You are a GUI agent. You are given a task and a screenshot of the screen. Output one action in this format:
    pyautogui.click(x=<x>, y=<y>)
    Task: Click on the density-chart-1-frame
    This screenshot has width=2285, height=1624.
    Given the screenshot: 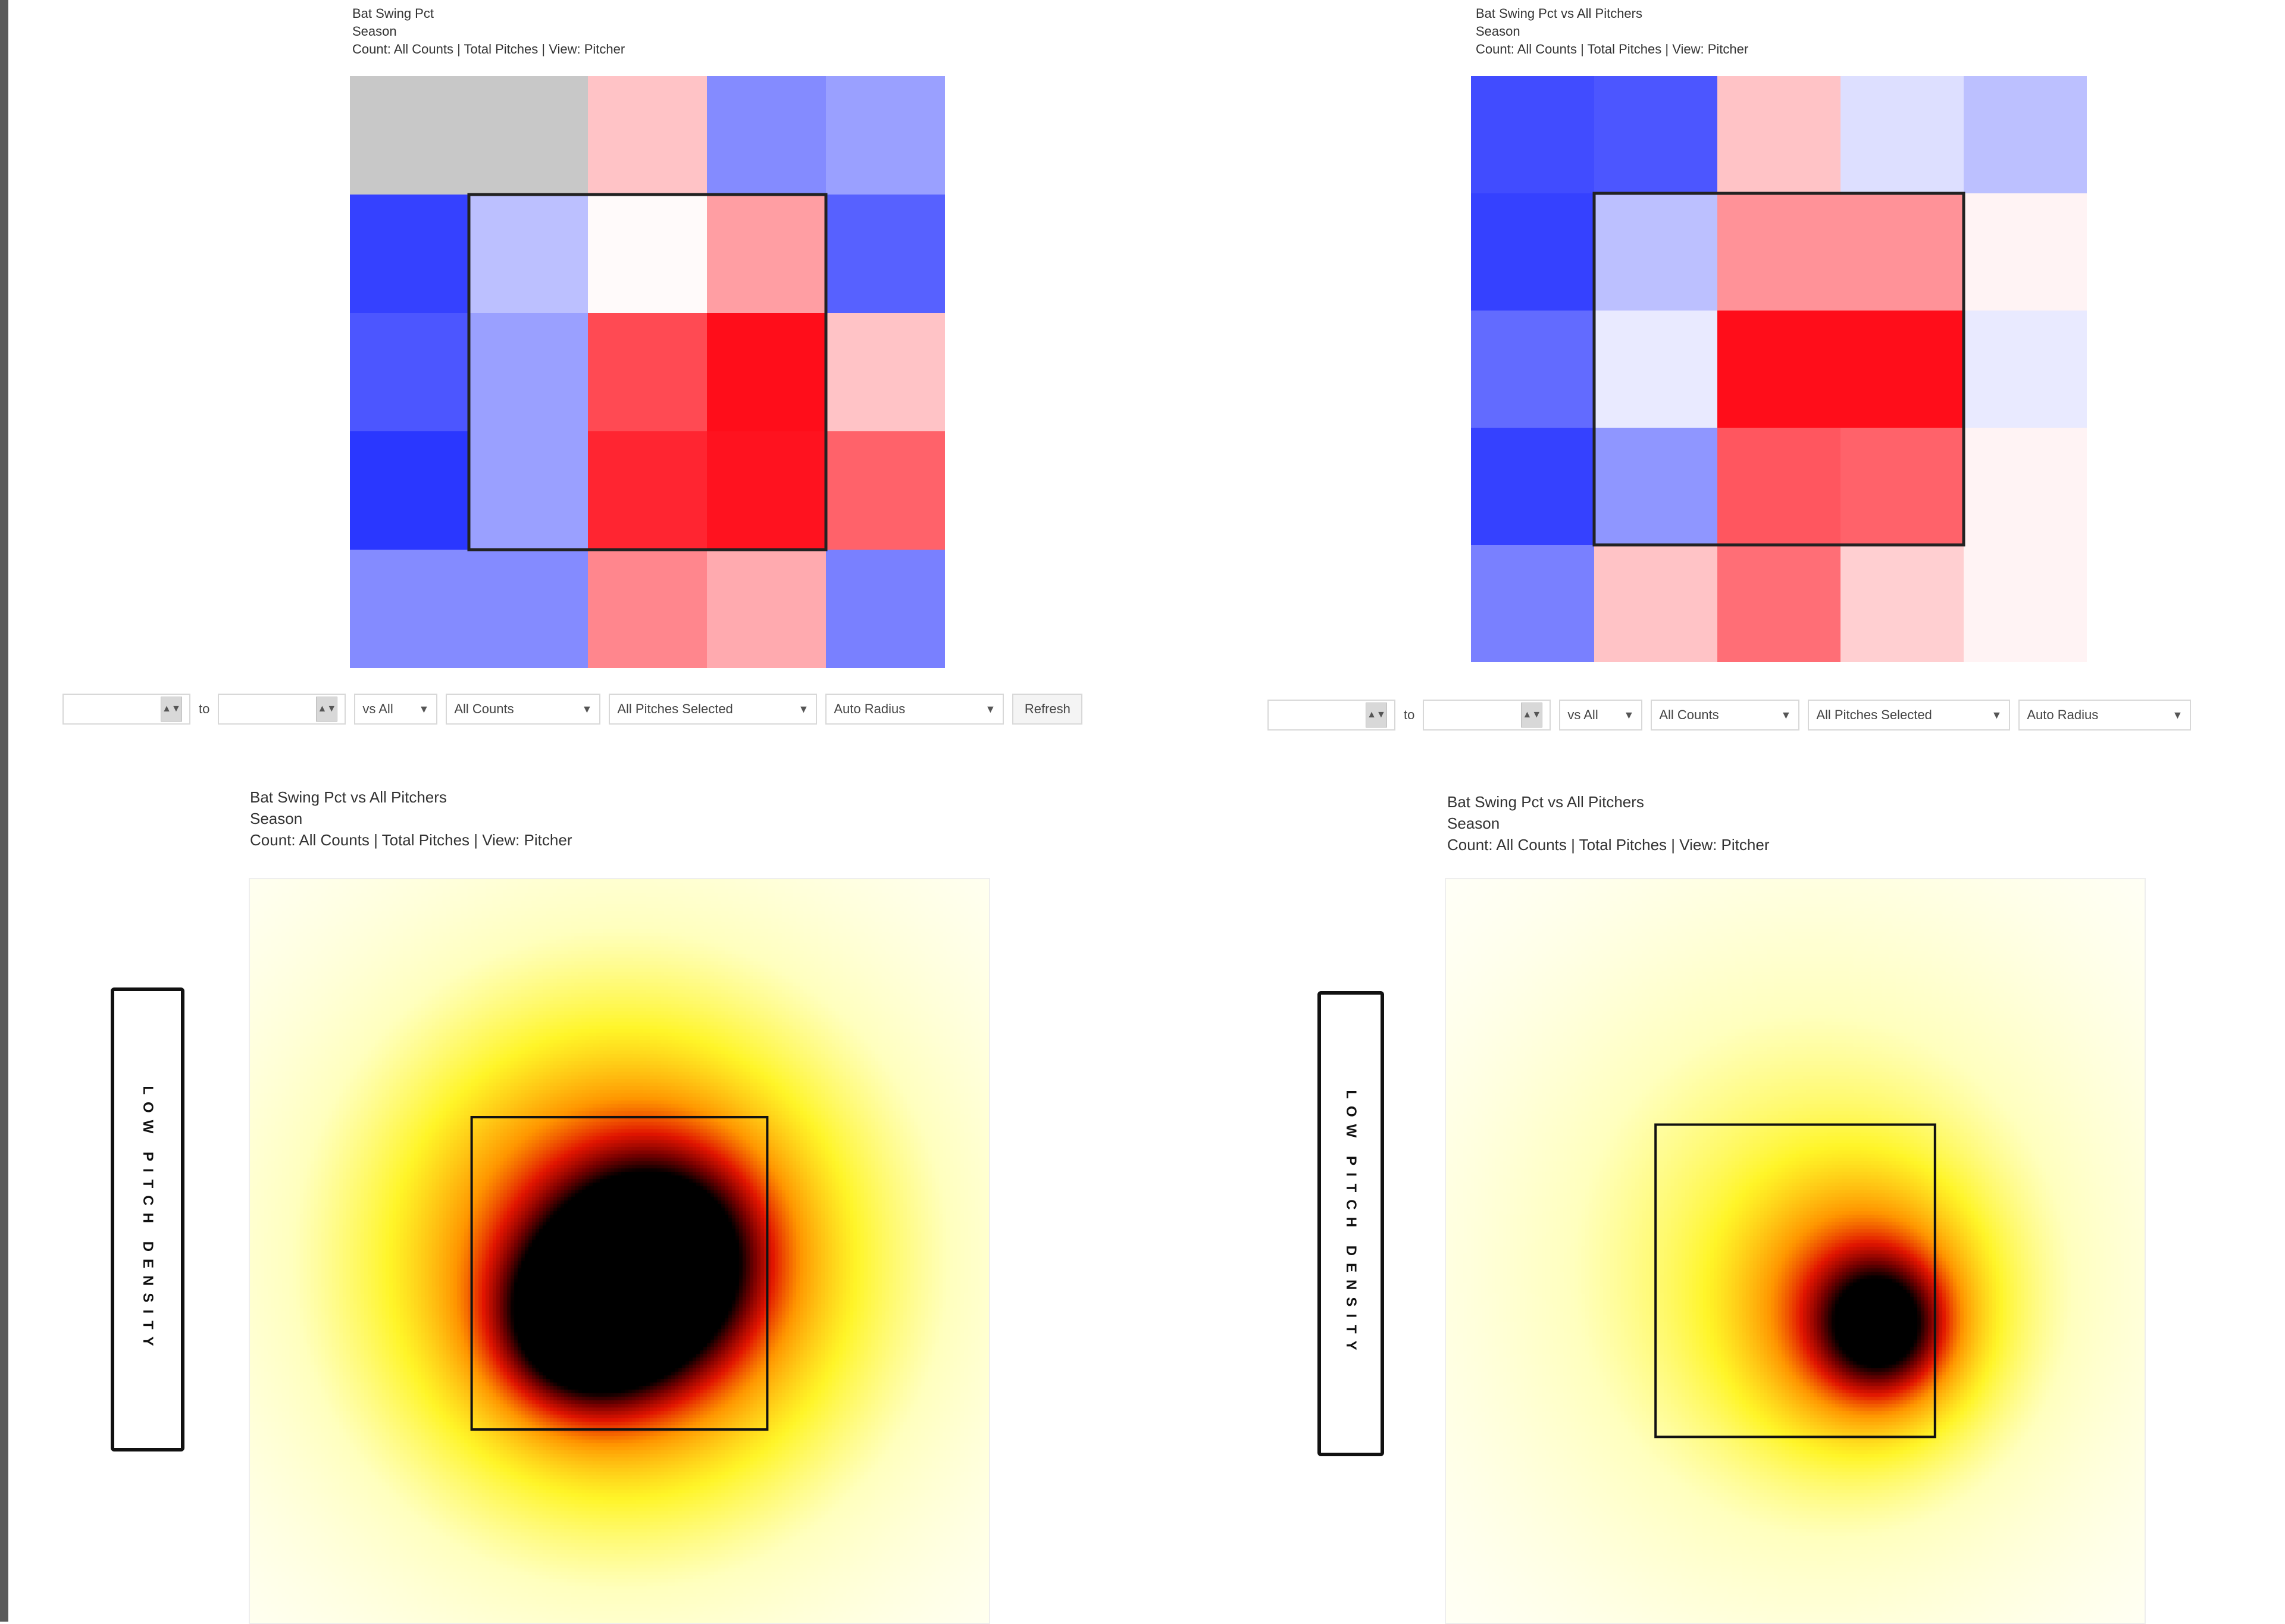 What is the action you would take?
    pyautogui.click(x=619, y=1251)
    